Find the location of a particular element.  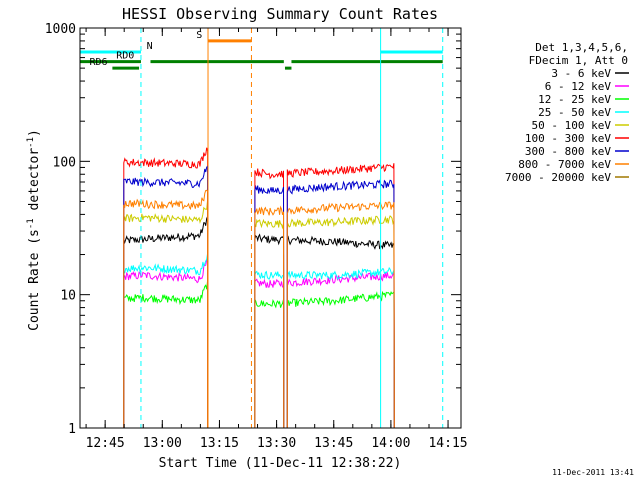

legend-header-2: FDecim 1, Att 0 is located at coordinates (578, 60).